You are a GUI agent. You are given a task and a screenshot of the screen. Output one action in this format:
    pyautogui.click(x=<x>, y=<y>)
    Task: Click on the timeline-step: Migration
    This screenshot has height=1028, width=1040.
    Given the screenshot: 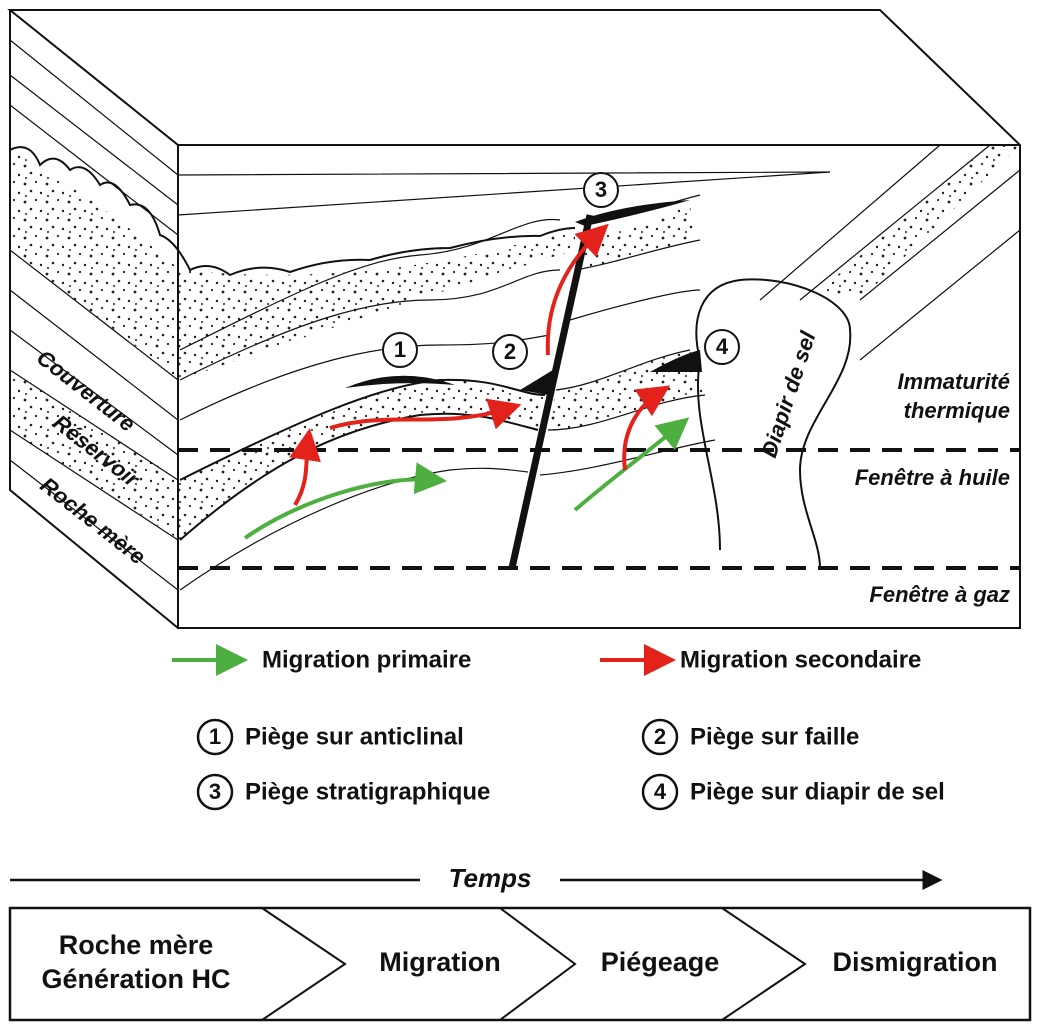 What is the action you would take?
    pyautogui.click(x=440, y=962)
    